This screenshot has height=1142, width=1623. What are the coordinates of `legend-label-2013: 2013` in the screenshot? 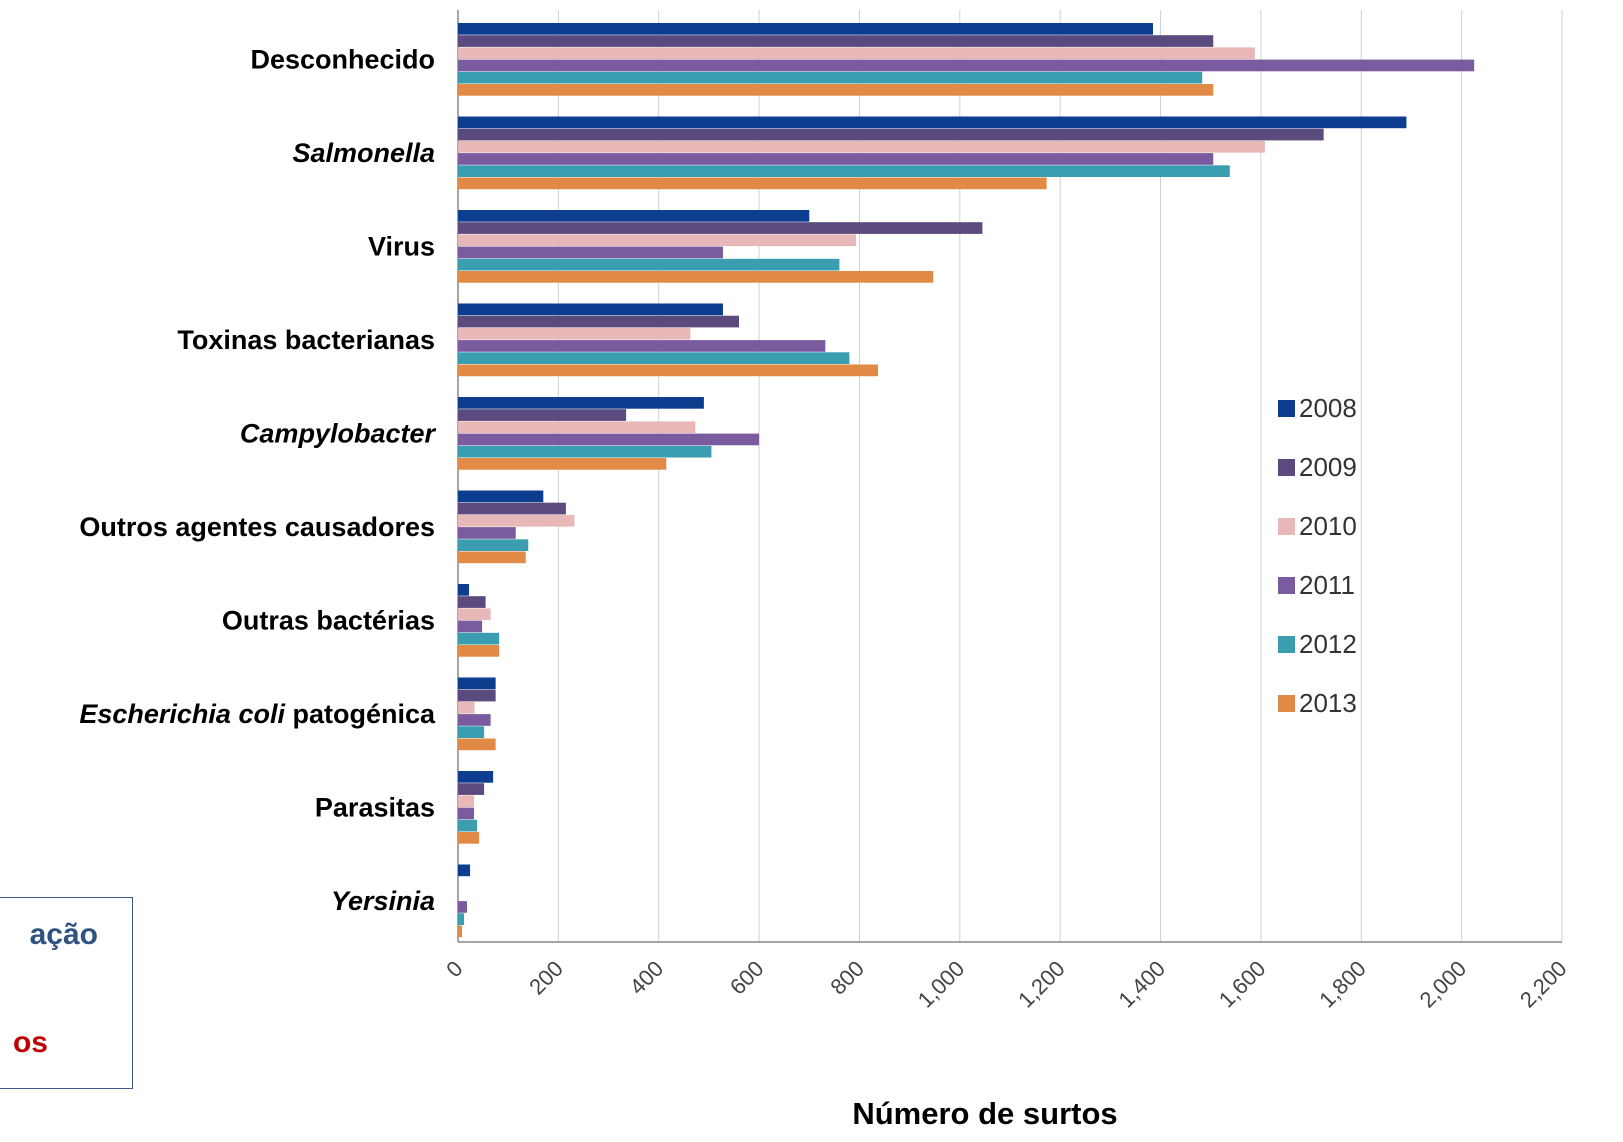 It's located at (1328, 703).